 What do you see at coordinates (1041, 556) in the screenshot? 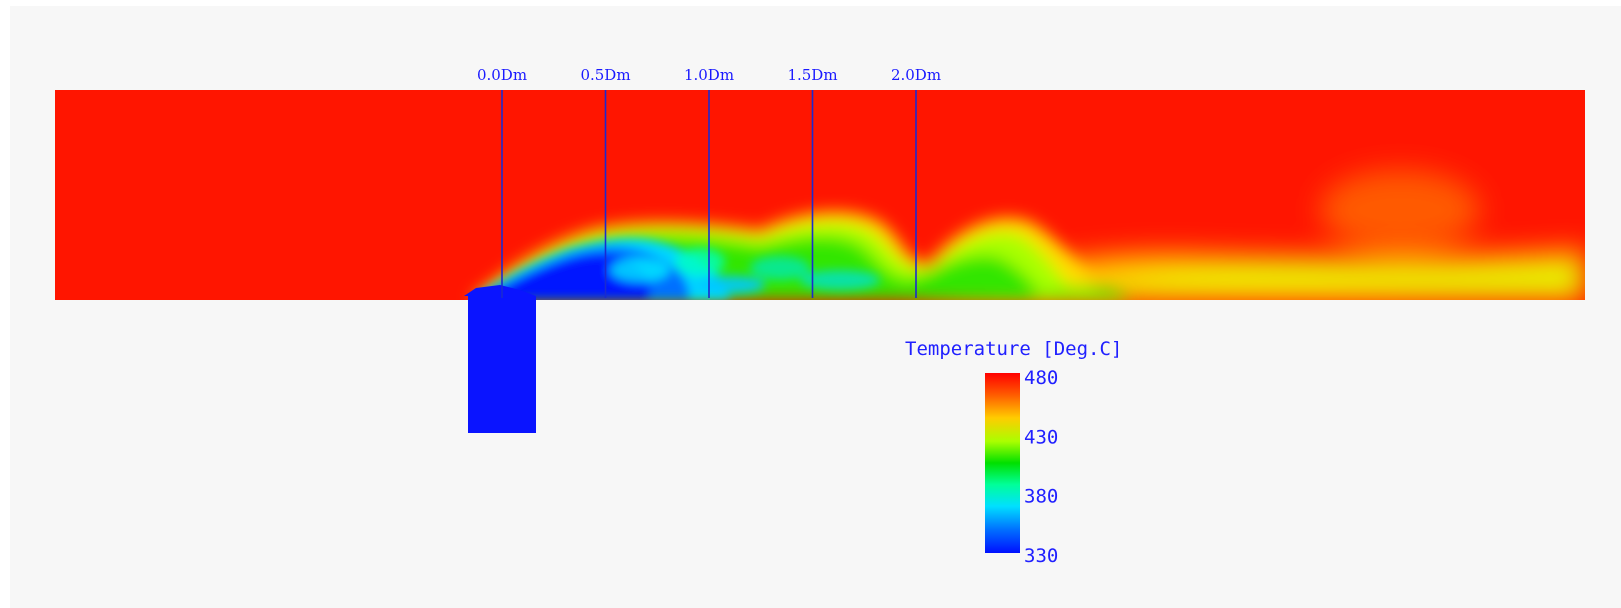
I see `legend-tick-3: 330` at bounding box center [1041, 556].